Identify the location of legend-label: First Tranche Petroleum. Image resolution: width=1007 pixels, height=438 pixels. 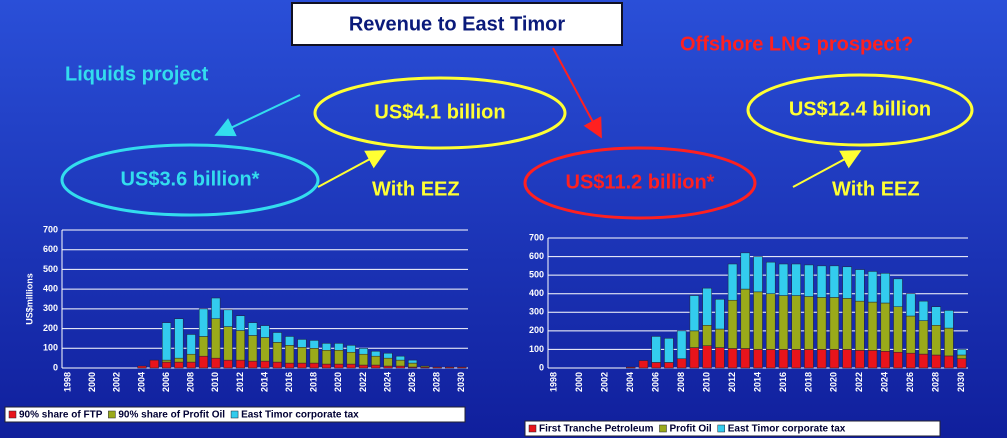
(596, 429).